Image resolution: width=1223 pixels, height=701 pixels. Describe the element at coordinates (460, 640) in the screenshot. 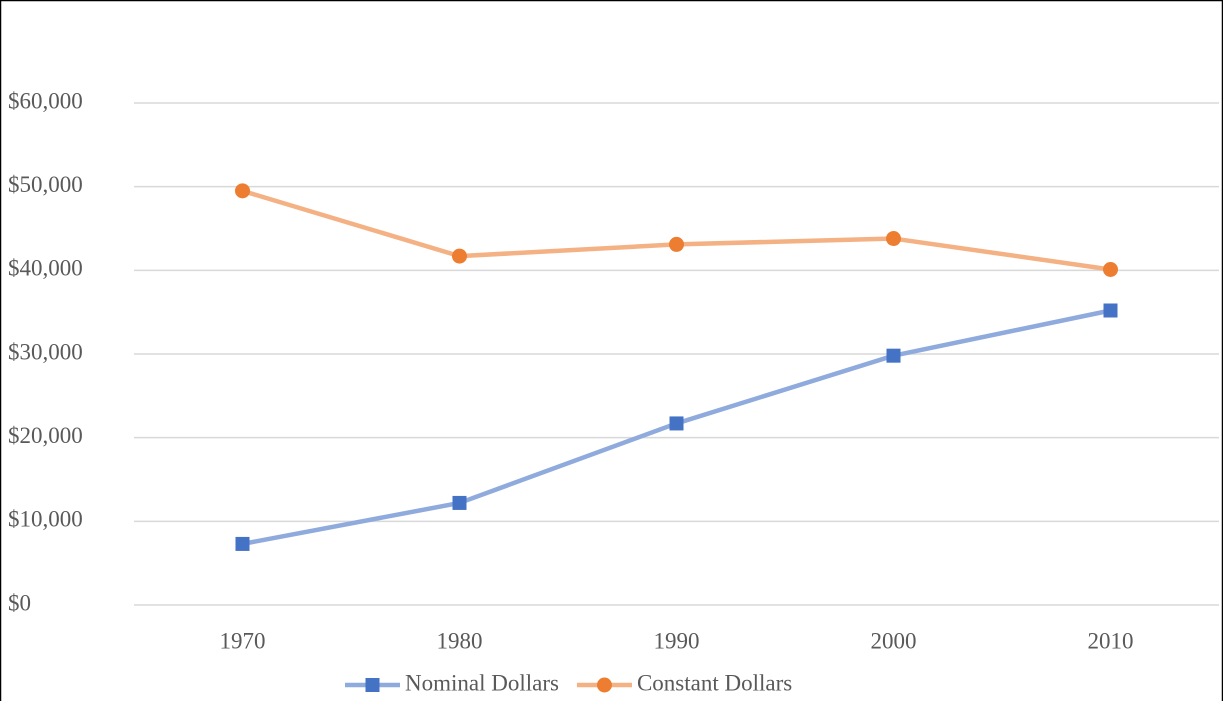

I see `x-tick-label: 1980` at that location.